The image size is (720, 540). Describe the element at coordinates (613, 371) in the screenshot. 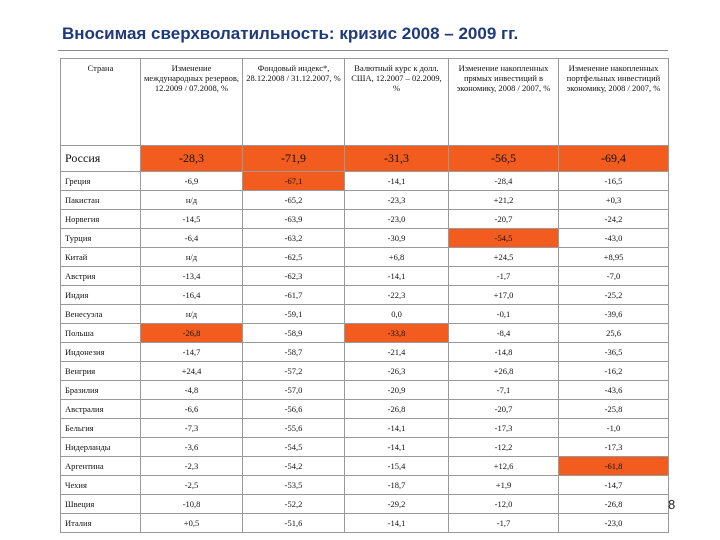

I see `value-cell: -16,2` at that location.